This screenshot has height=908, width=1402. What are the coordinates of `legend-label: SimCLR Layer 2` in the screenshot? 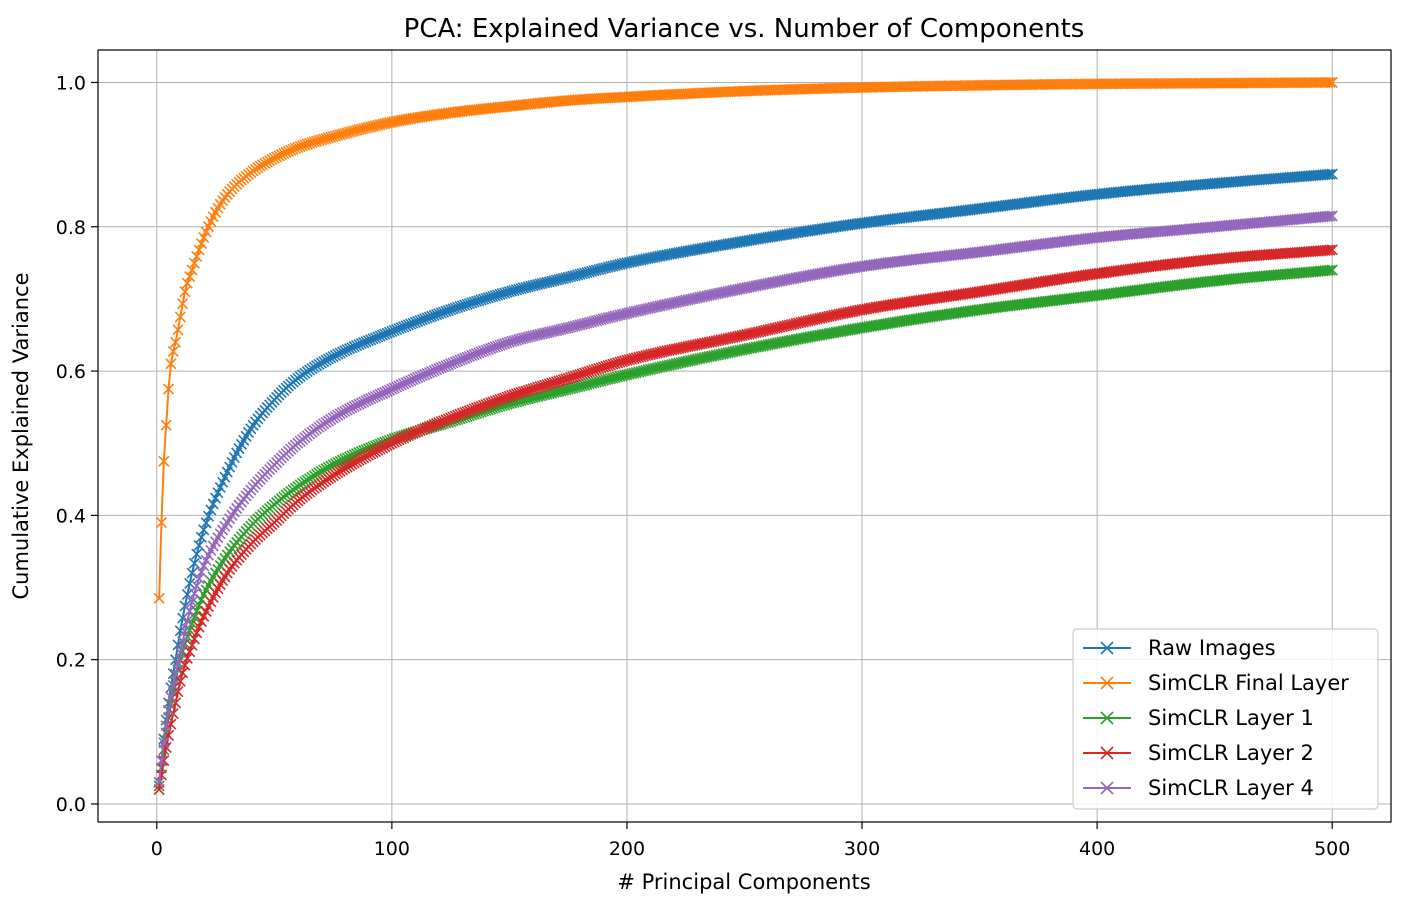 It's located at (1231, 753).